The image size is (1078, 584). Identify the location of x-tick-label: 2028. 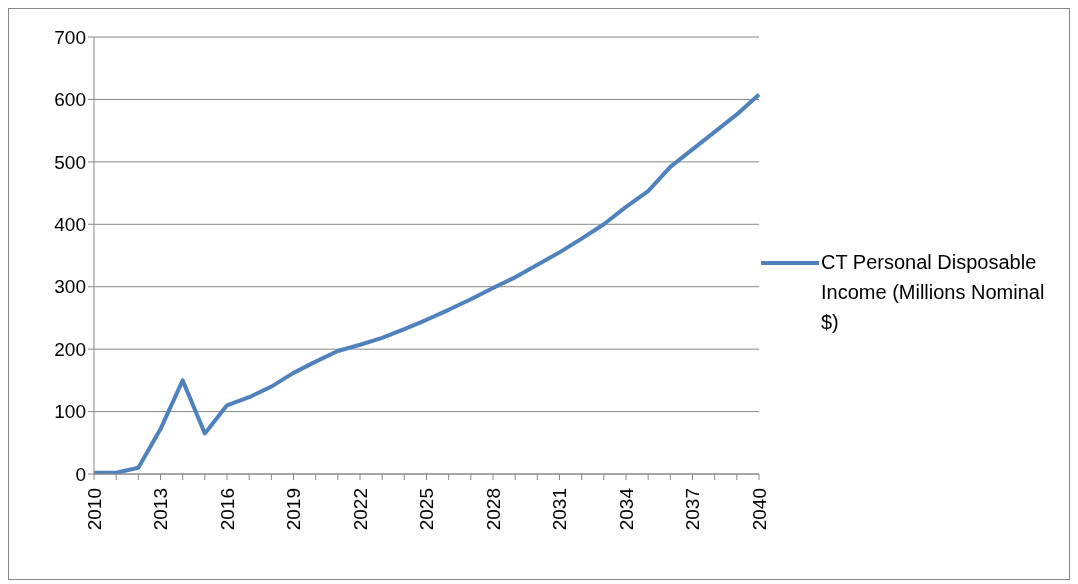
(493, 509).